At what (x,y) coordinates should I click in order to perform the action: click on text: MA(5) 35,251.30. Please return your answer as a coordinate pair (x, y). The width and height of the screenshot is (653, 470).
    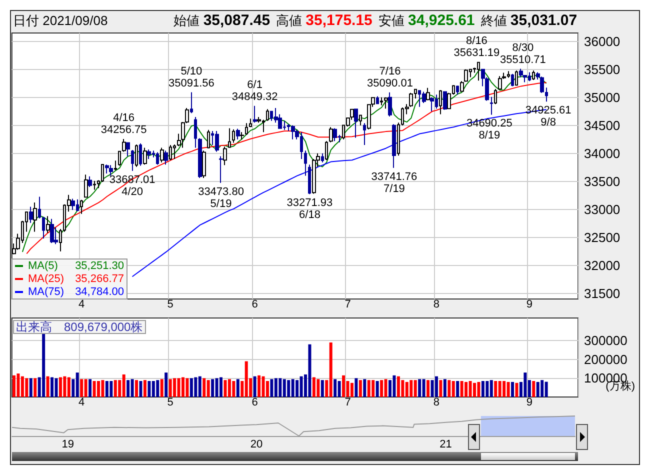
    Looking at the image, I should click on (76, 266).